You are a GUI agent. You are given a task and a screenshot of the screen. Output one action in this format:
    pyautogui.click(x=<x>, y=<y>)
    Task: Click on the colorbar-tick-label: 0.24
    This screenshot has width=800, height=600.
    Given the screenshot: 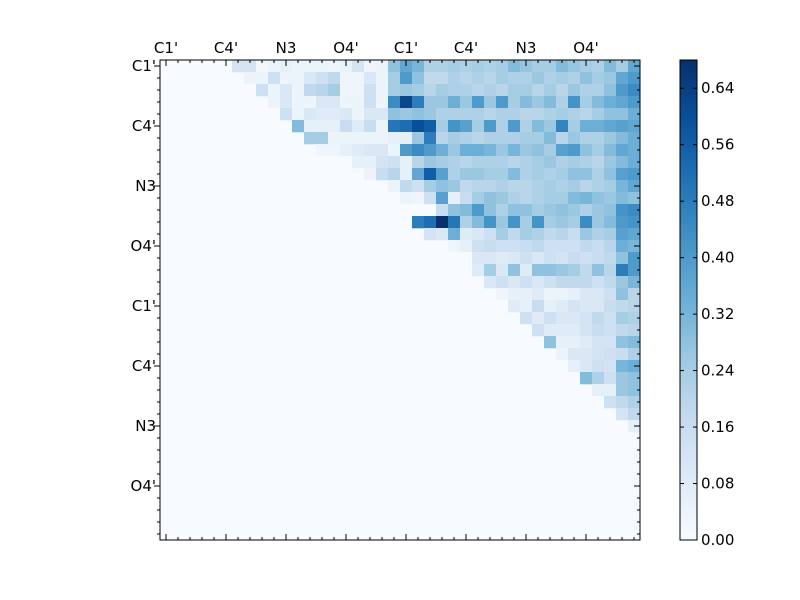 What is the action you would take?
    pyautogui.click(x=717, y=371)
    